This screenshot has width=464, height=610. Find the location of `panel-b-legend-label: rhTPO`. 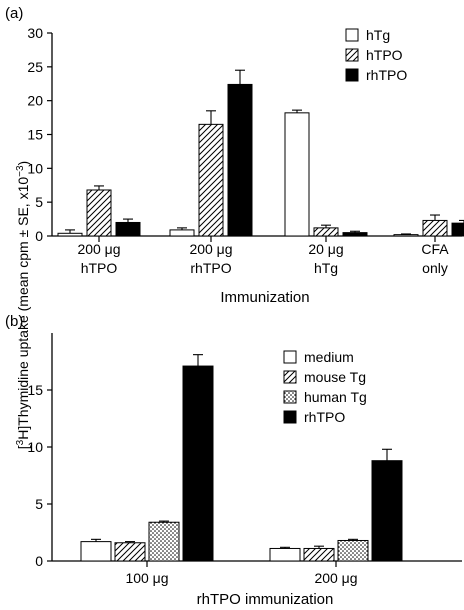

panel-b-legend-label: rhTPO is located at coordinates (324, 417).